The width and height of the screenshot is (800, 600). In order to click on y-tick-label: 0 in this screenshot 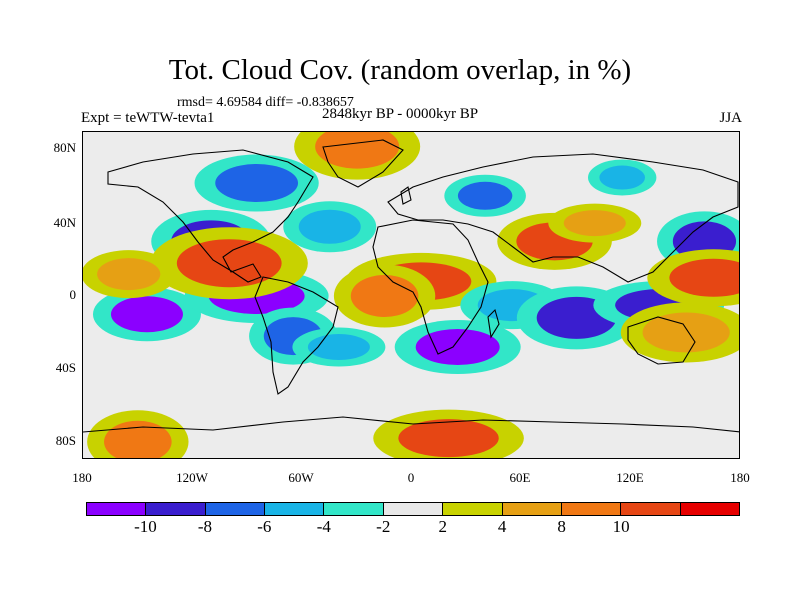, I will do `click(73, 294)`.